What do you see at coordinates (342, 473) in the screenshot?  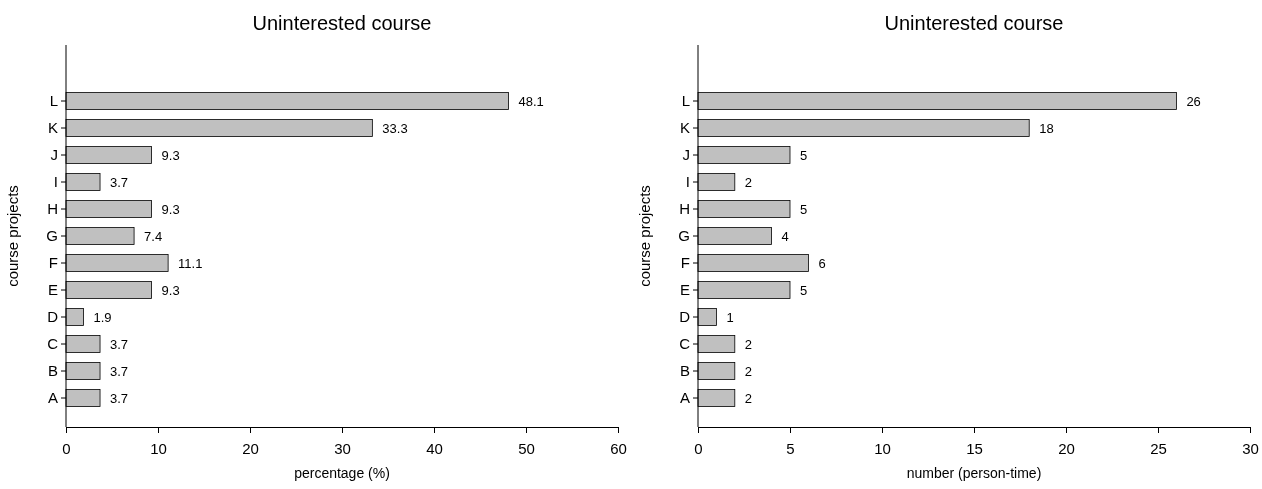 I see `x-axis-title: percentage (%)` at bounding box center [342, 473].